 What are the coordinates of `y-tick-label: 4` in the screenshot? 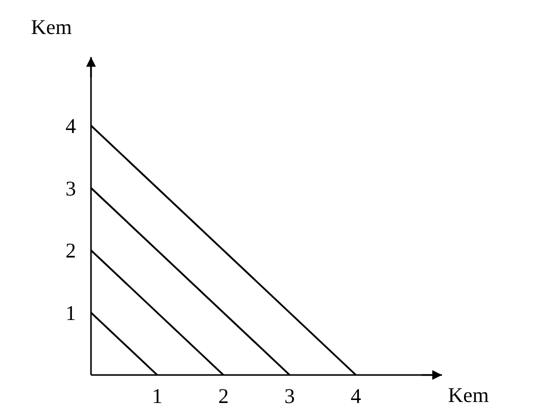 It's located at (71, 126).